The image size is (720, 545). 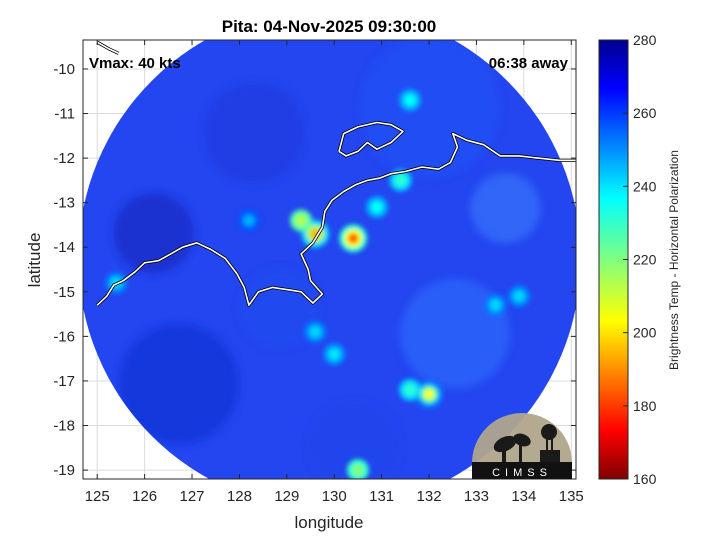 I want to click on y-axis-label: latitude, so click(x=34, y=260).